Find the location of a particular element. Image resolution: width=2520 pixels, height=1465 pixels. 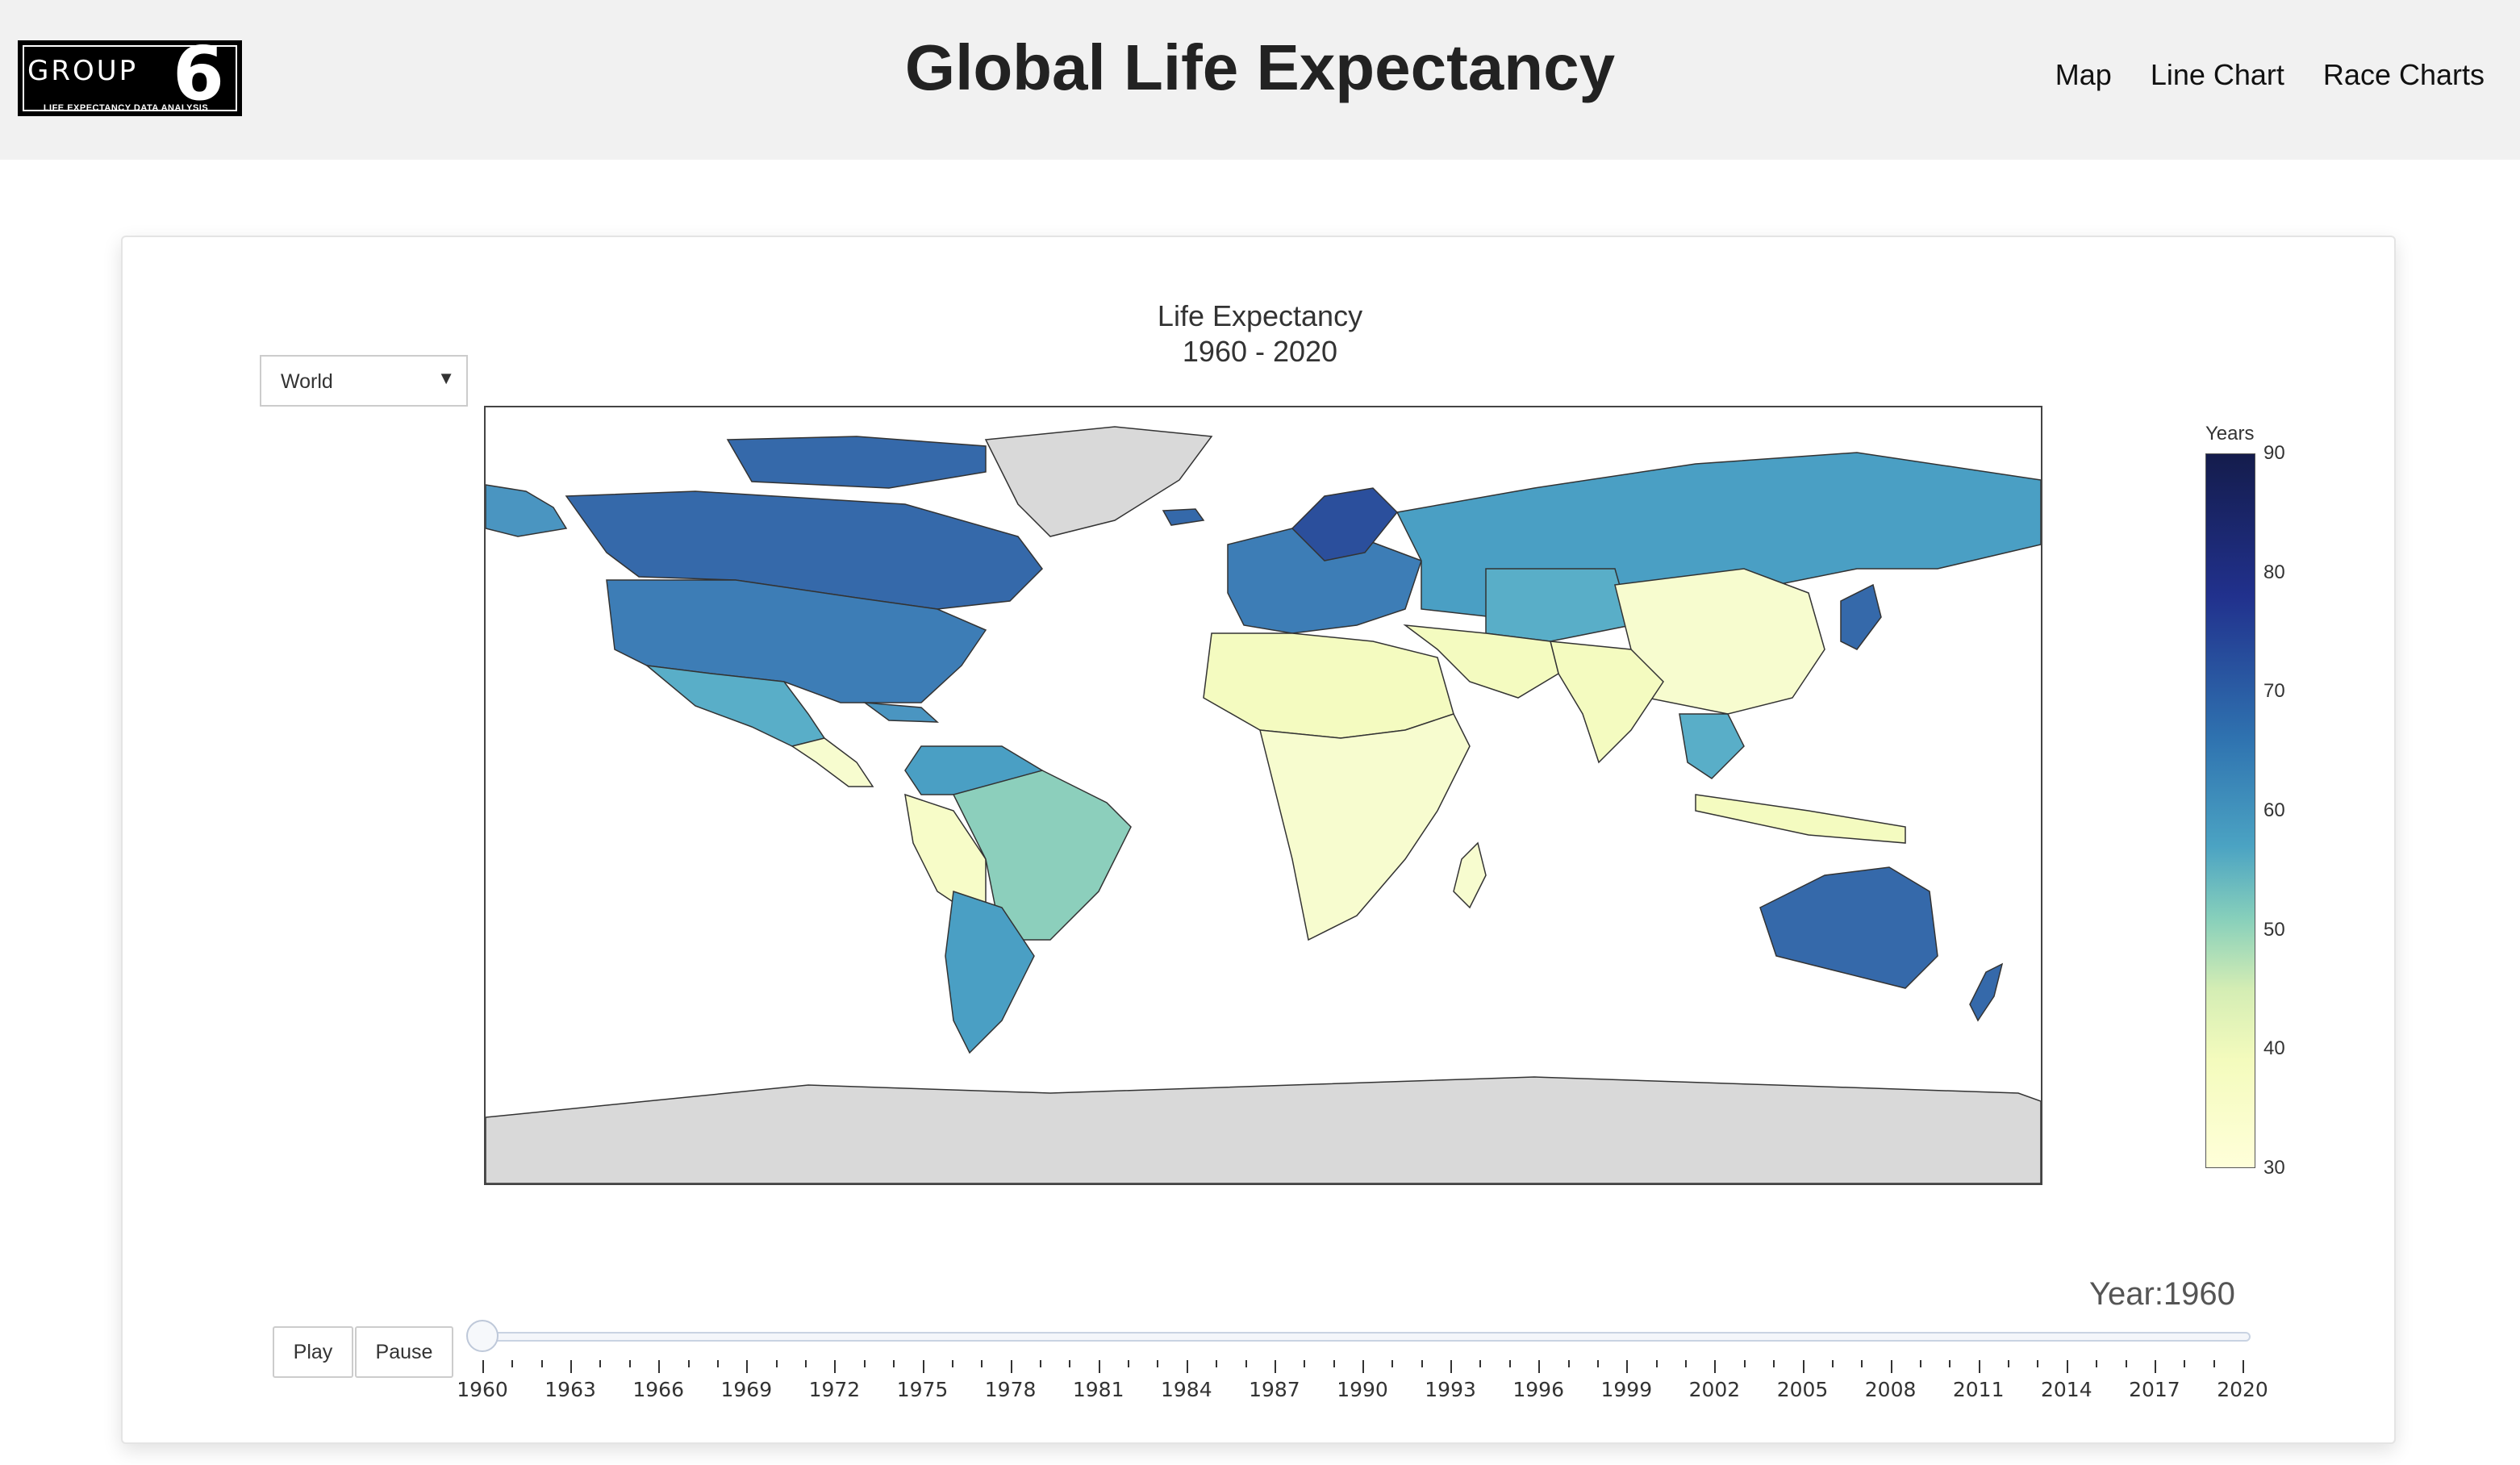

colorbar is located at coordinates (2230, 810).